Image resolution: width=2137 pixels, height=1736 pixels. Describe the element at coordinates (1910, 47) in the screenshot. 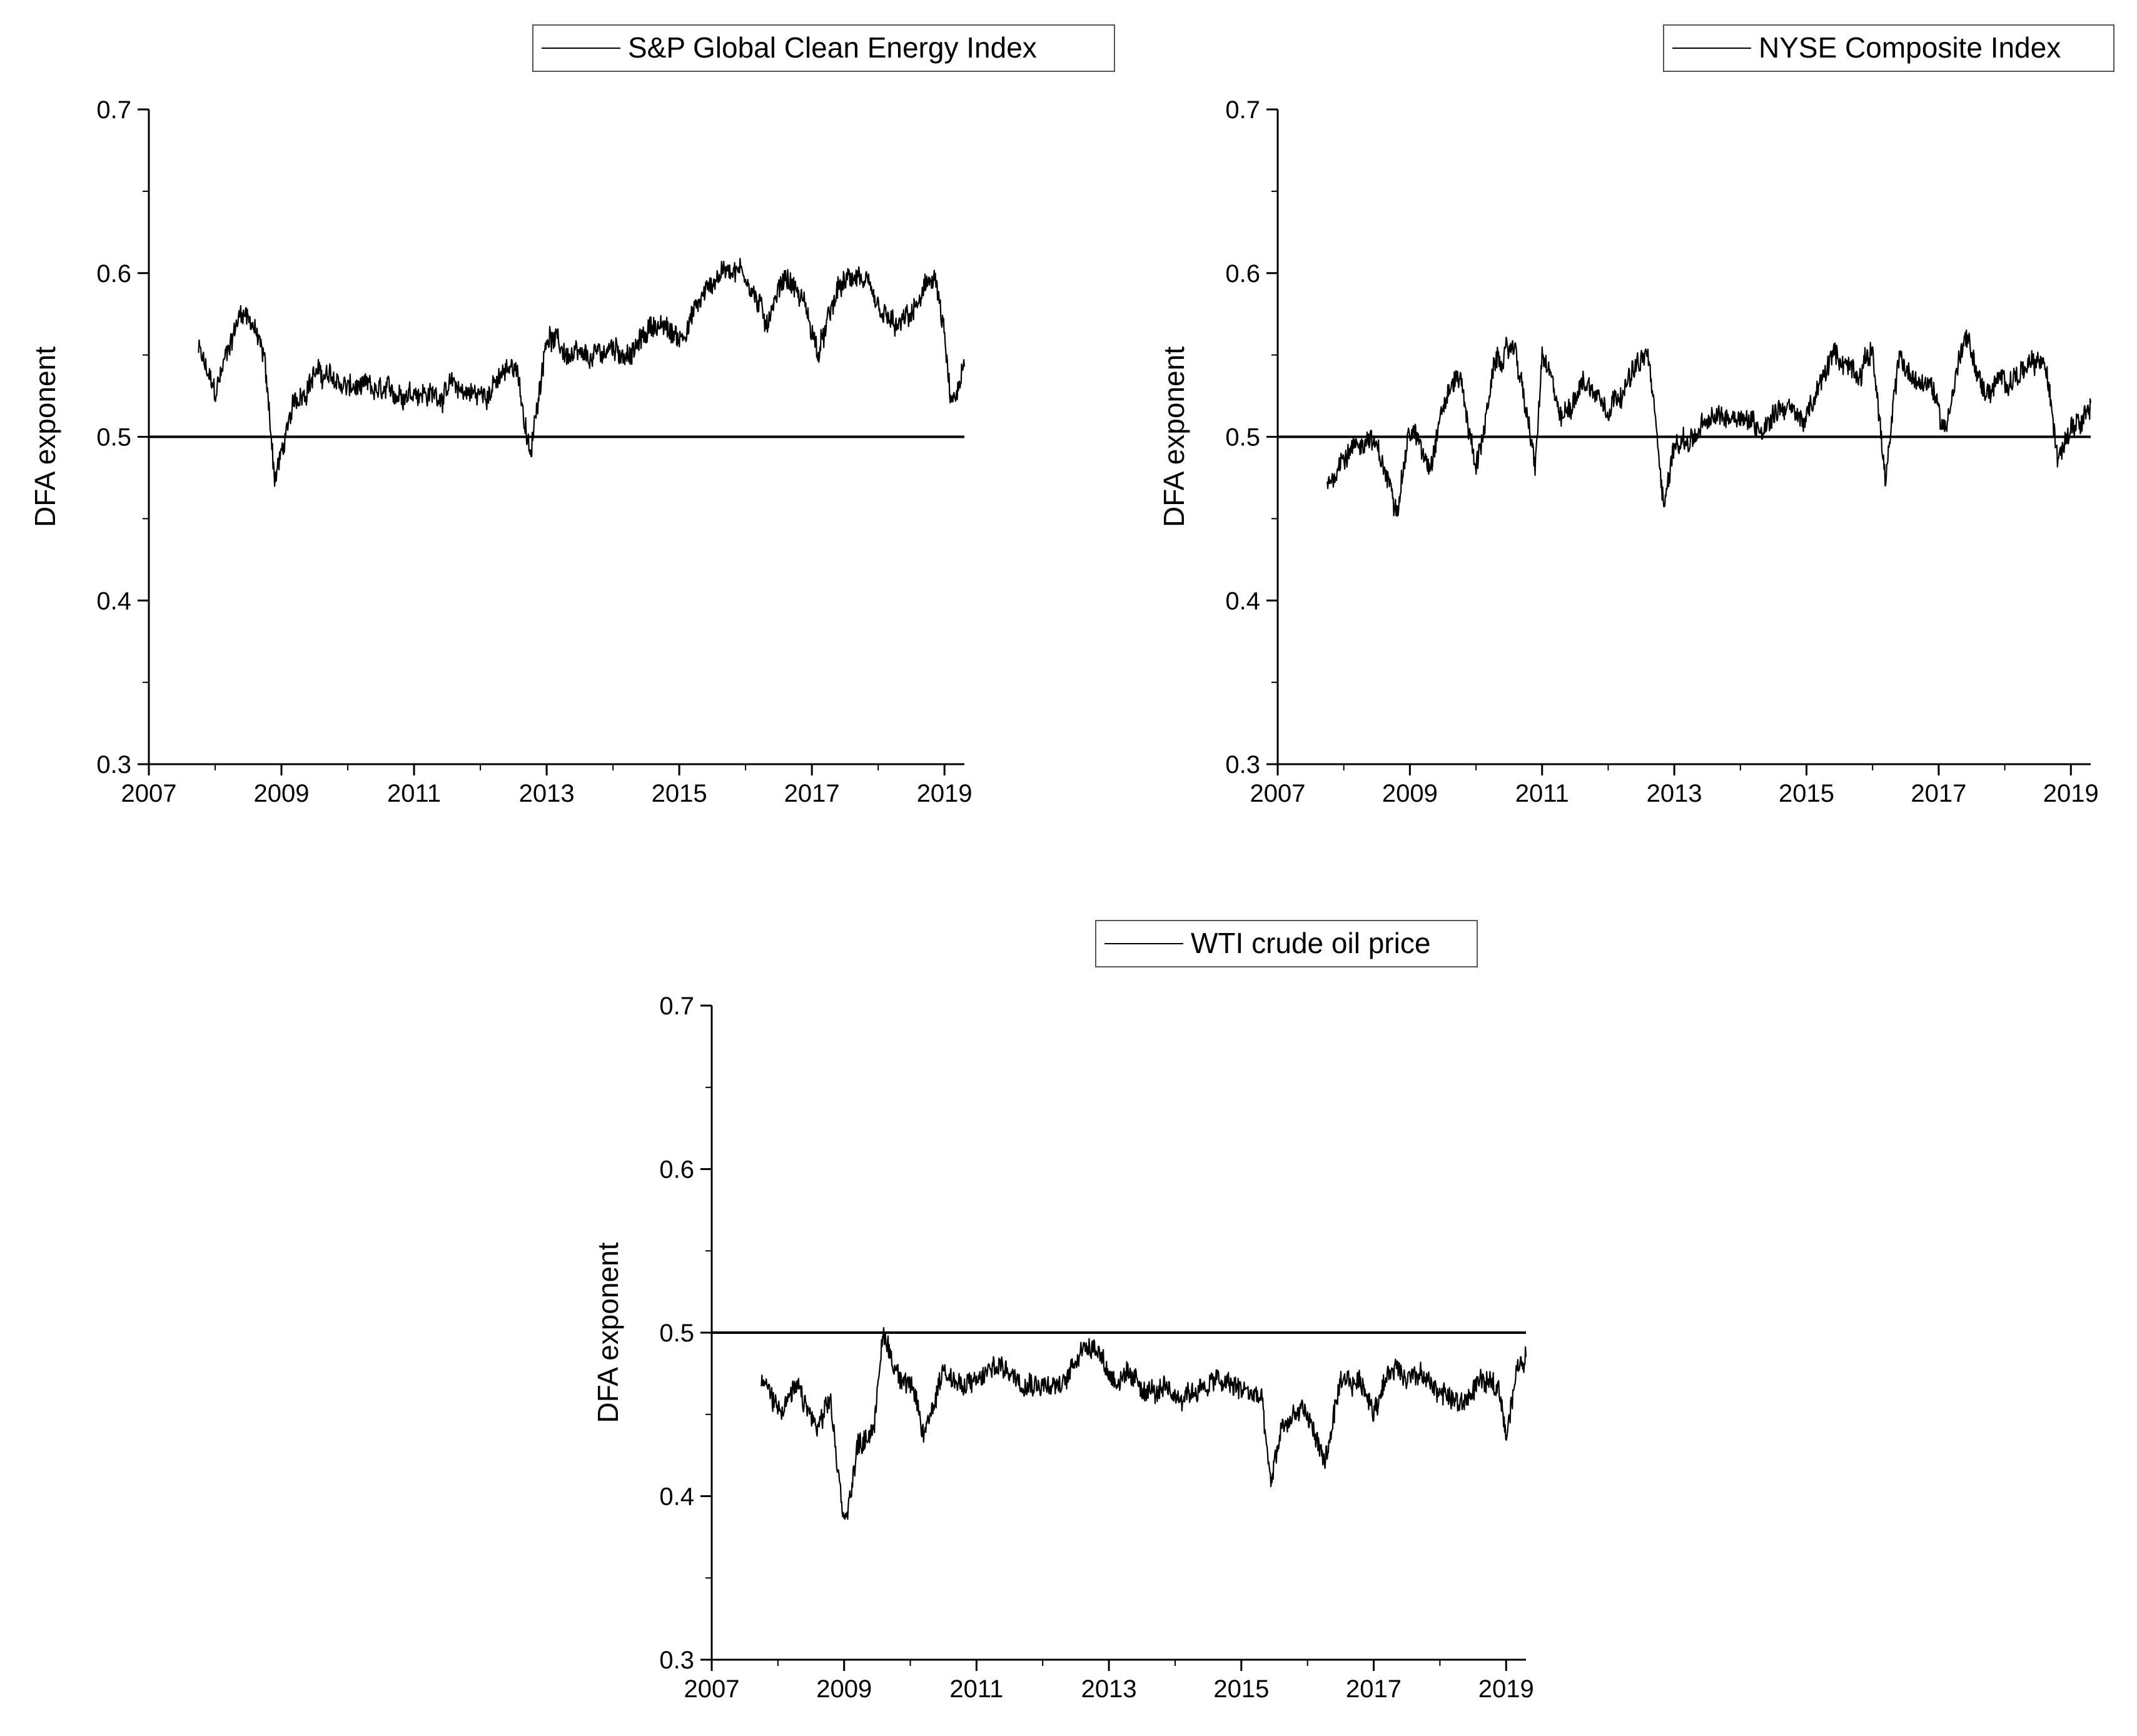

I see `legend-label: NYSE Composite Index` at that location.